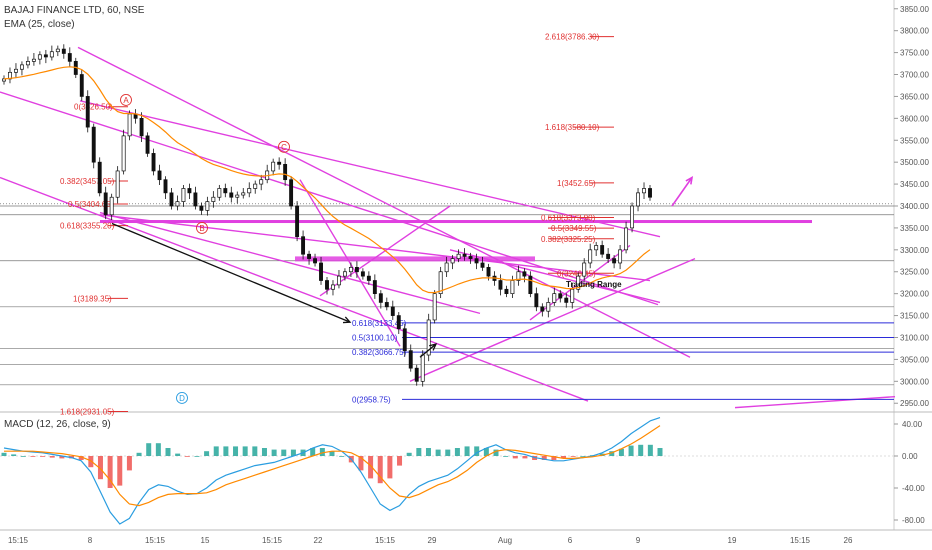 Image resolution: width=932 pixels, height=550 pixels. Describe the element at coordinates (91, 204) in the screenshot. I see `fib-label-red: 0.5(3404.65)` at that location.